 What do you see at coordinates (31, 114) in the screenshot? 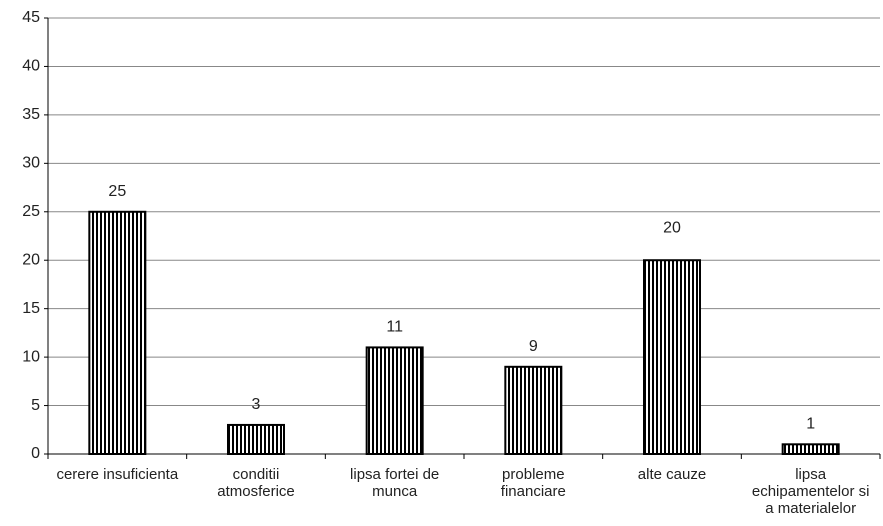
I see `y-tick-label: 35` at bounding box center [31, 114].